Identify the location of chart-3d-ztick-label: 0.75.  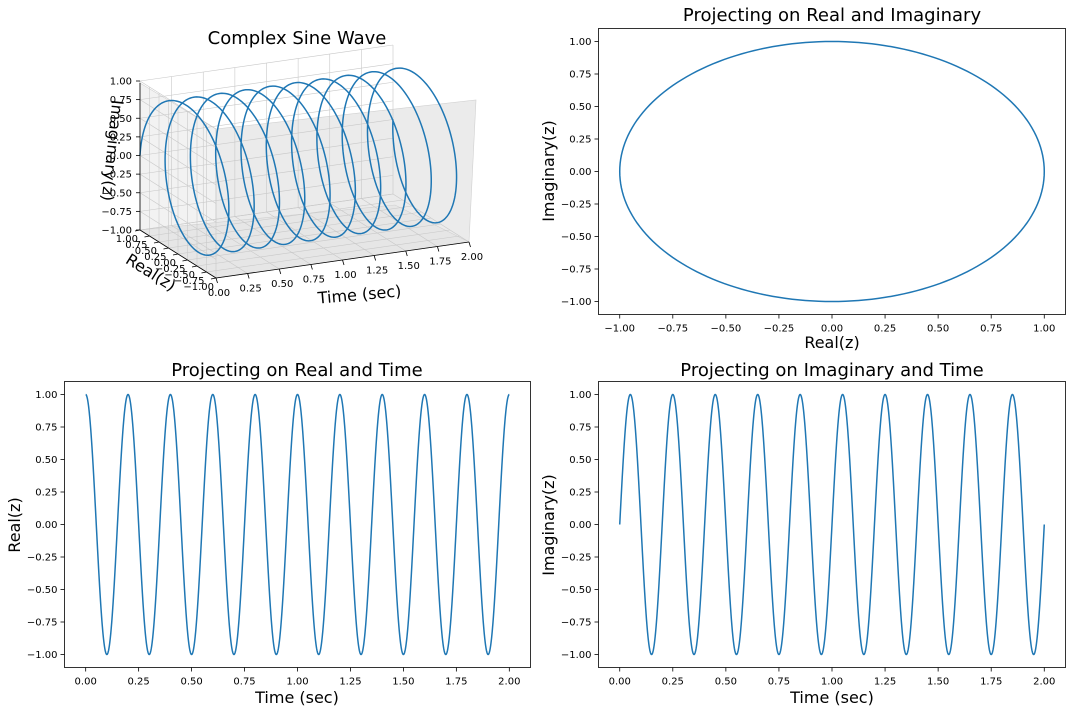
(121, 100).